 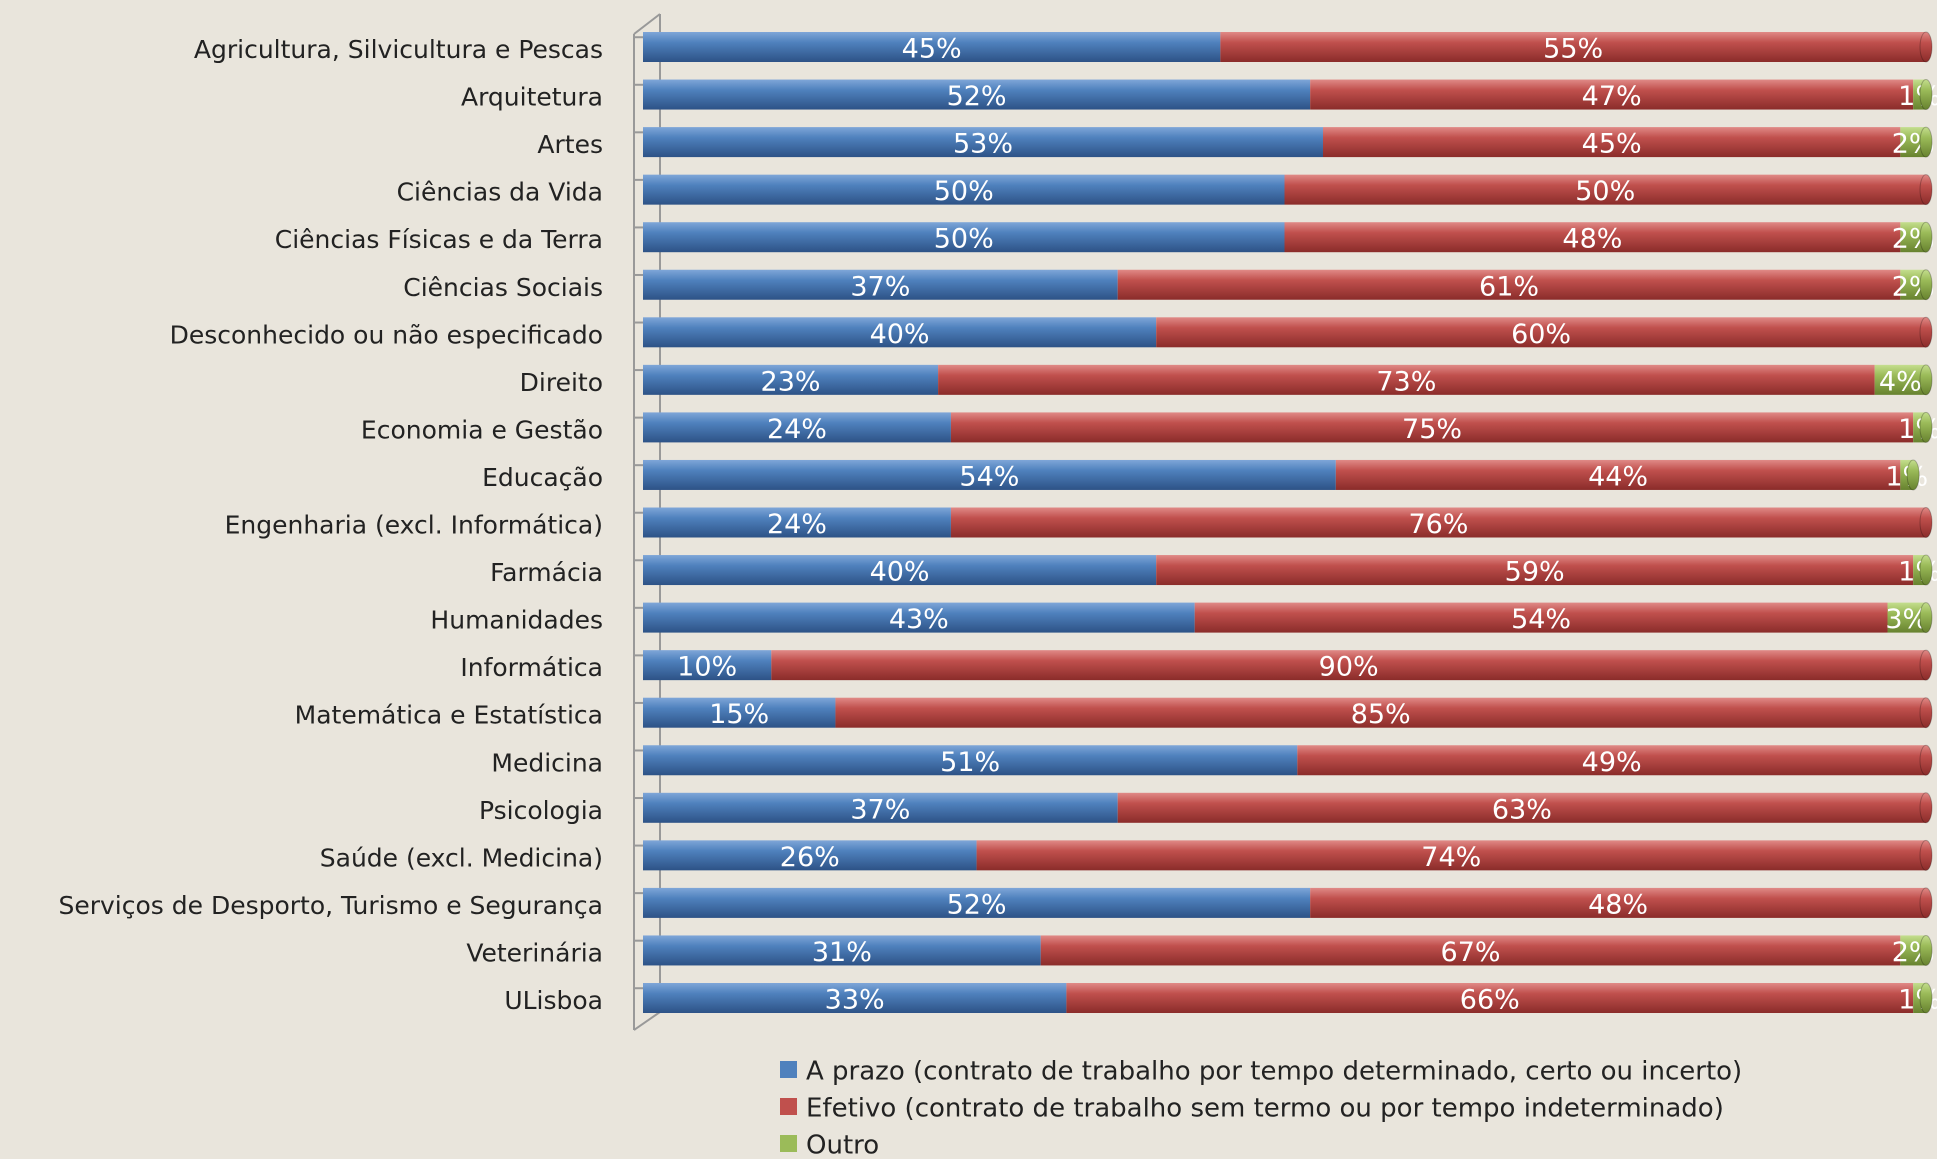 What do you see at coordinates (541, 810) in the screenshot?
I see `category-label: Psicologia` at bounding box center [541, 810].